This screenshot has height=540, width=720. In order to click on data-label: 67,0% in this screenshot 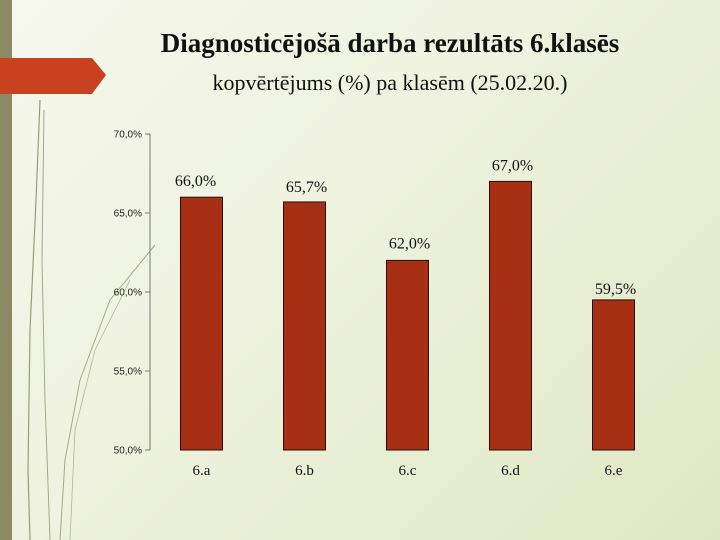, I will do `click(512, 165)`.